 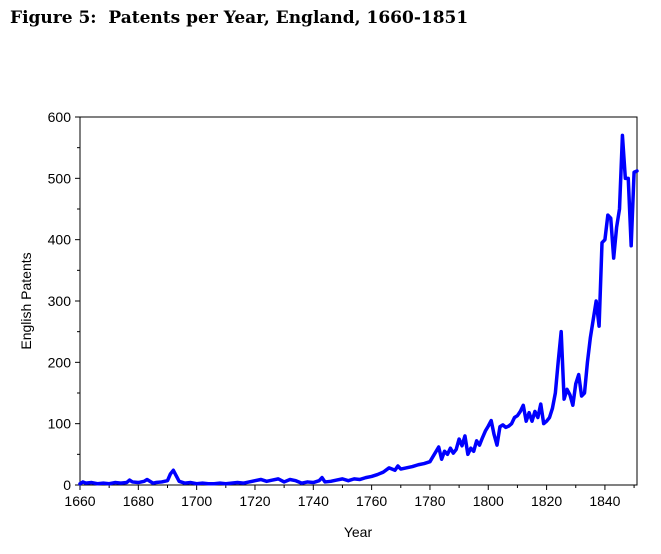 What do you see at coordinates (488, 501) in the screenshot?
I see `x-tick-label: 1800` at bounding box center [488, 501].